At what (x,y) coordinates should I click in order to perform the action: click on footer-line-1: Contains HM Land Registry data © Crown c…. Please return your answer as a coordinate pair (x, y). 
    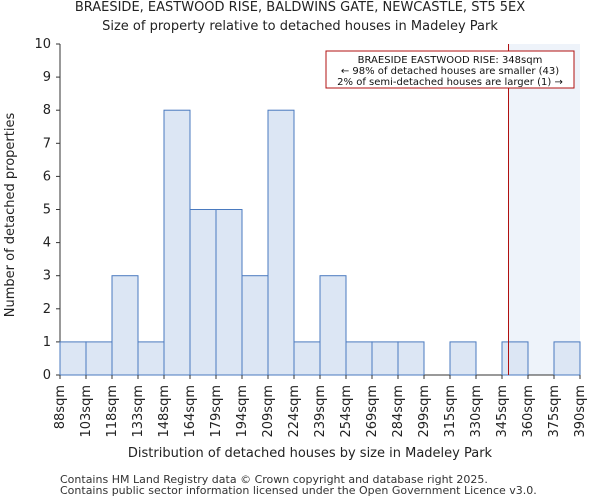
    Looking at the image, I should click on (274, 479).